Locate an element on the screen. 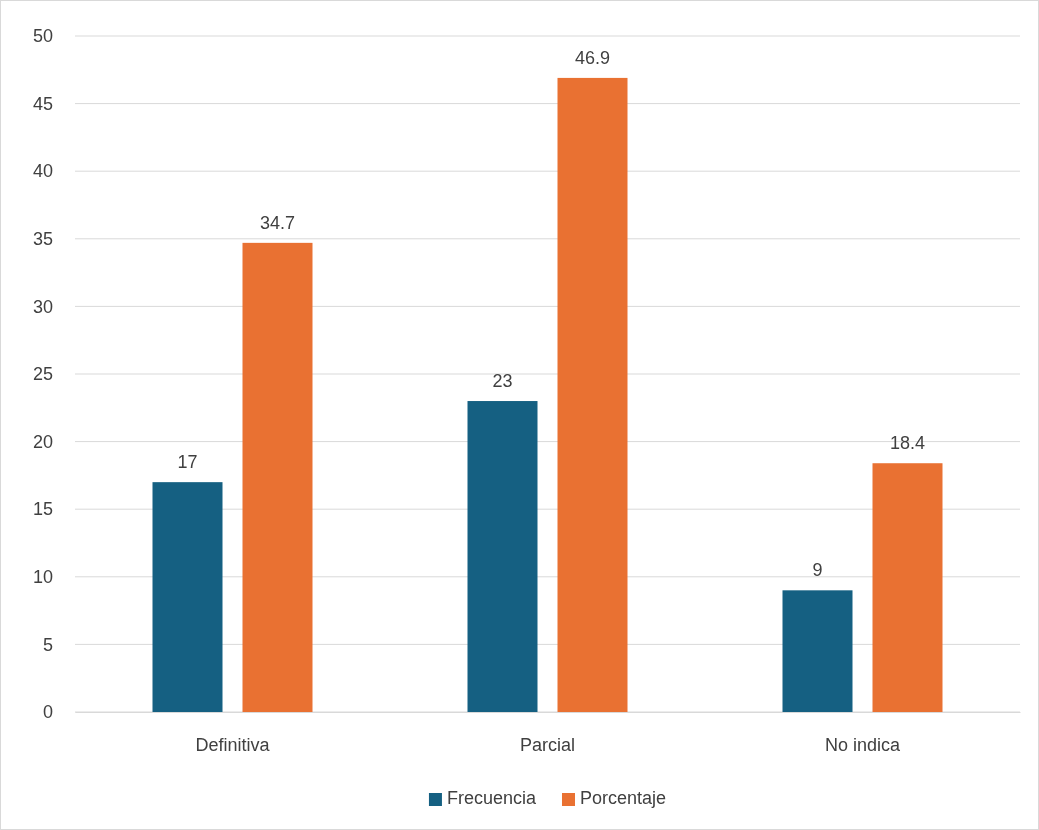 The width and height of the screenshot is (1039, 830). data-label: 34.7 is located at coordinates (277, 222).